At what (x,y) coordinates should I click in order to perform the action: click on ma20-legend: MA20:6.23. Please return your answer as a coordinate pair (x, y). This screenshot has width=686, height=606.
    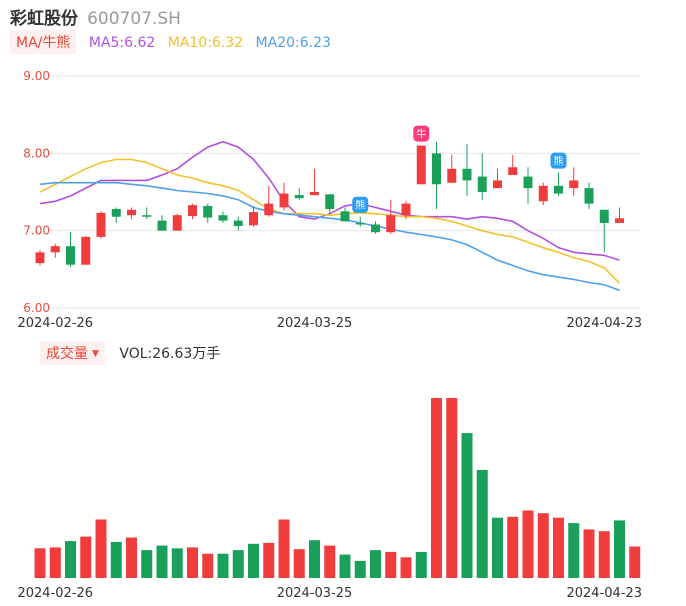
    Looking at the image, I should click on (293, 43).